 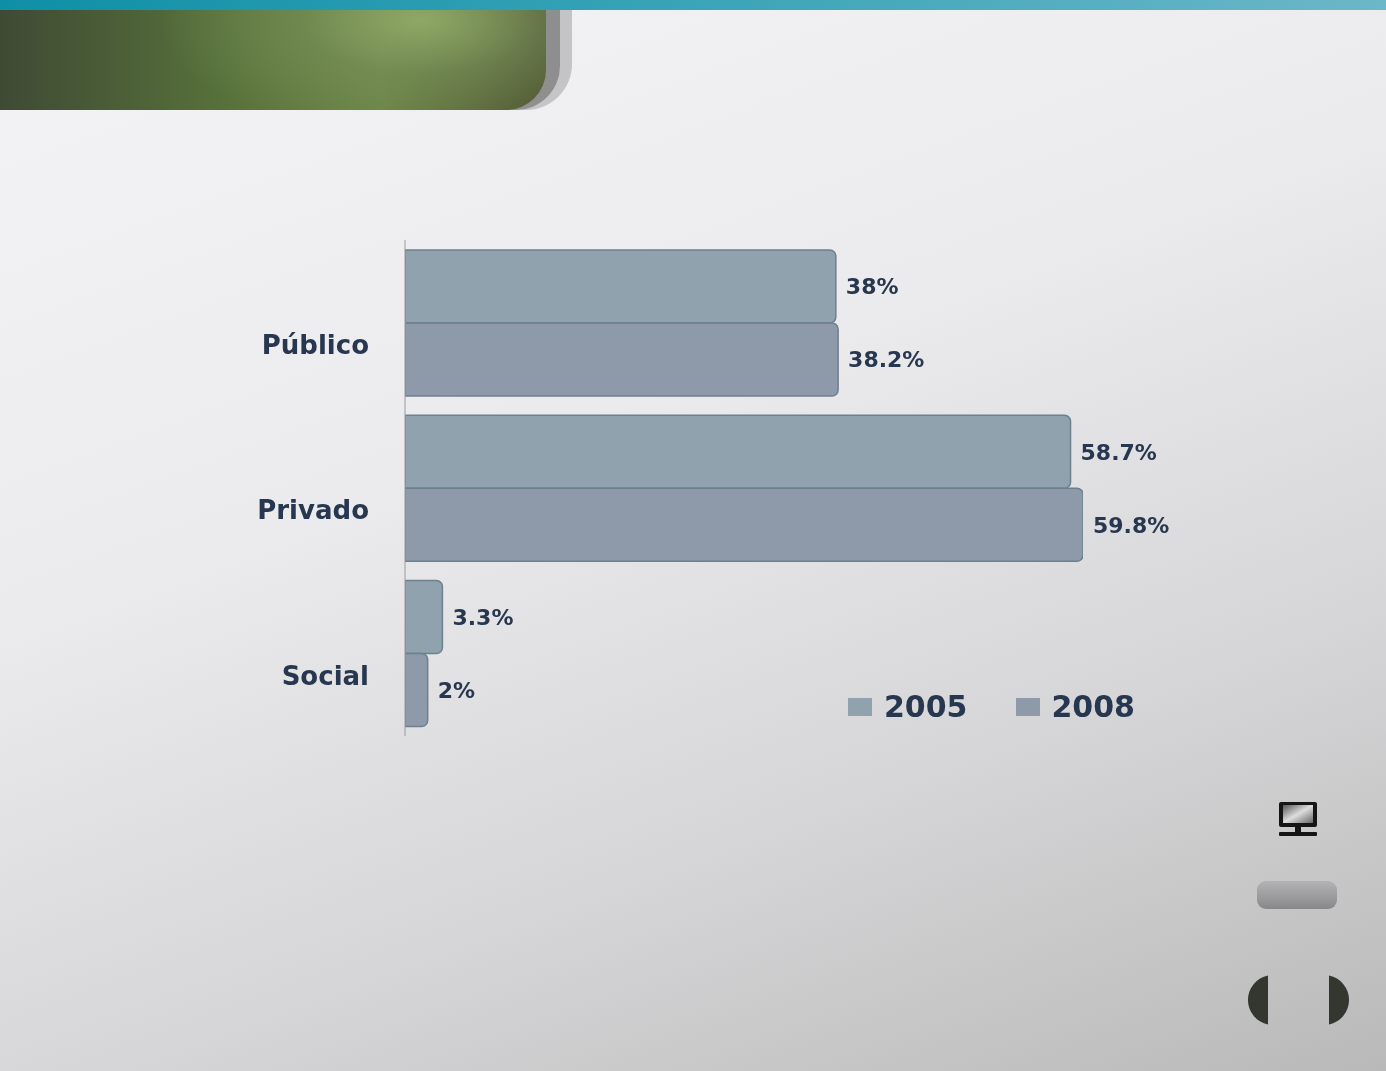 What do you see at coordinates (886, 360) in the screenshot?
I see `data-label: 38.2%` at bounding box center [886, 360].